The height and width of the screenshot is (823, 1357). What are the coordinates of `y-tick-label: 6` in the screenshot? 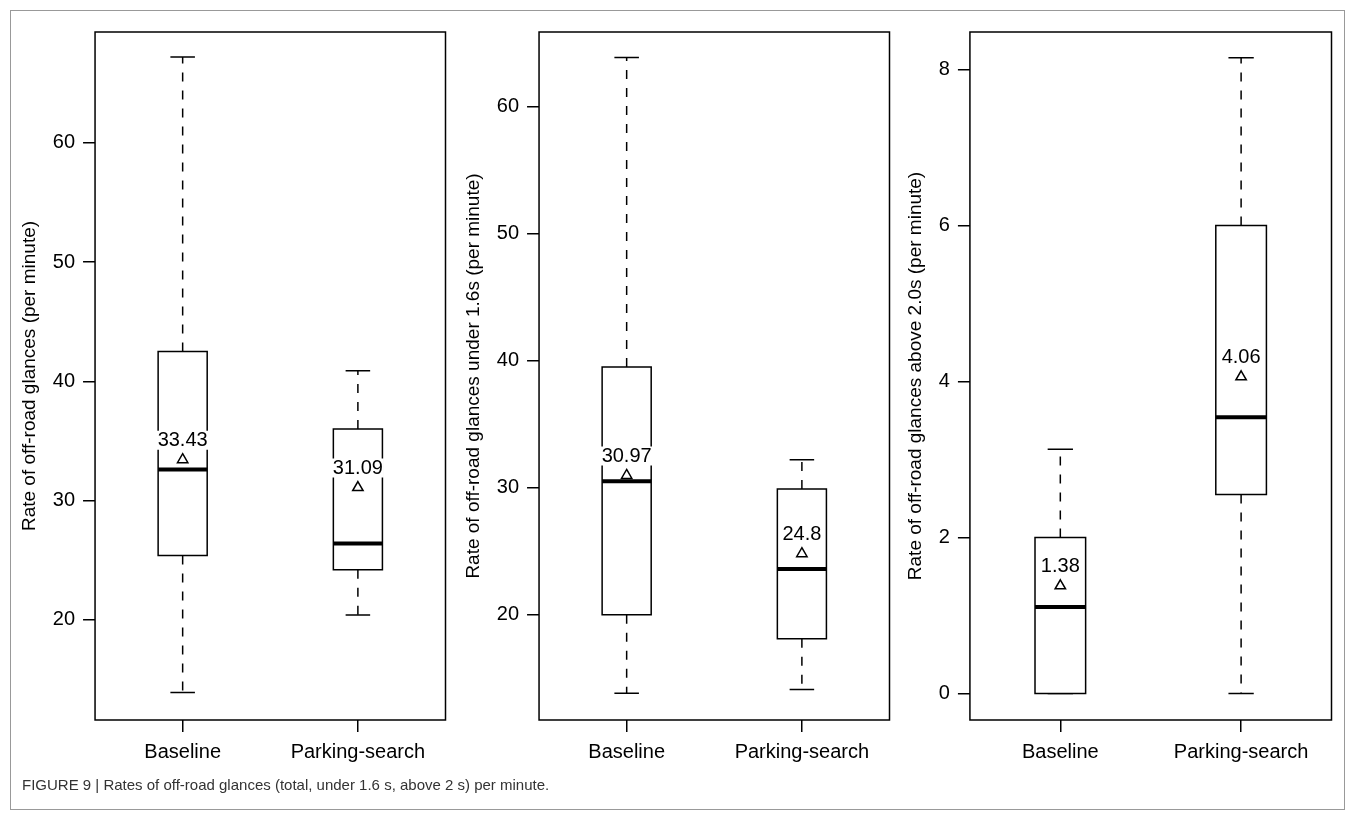 It's located at (944, 223).